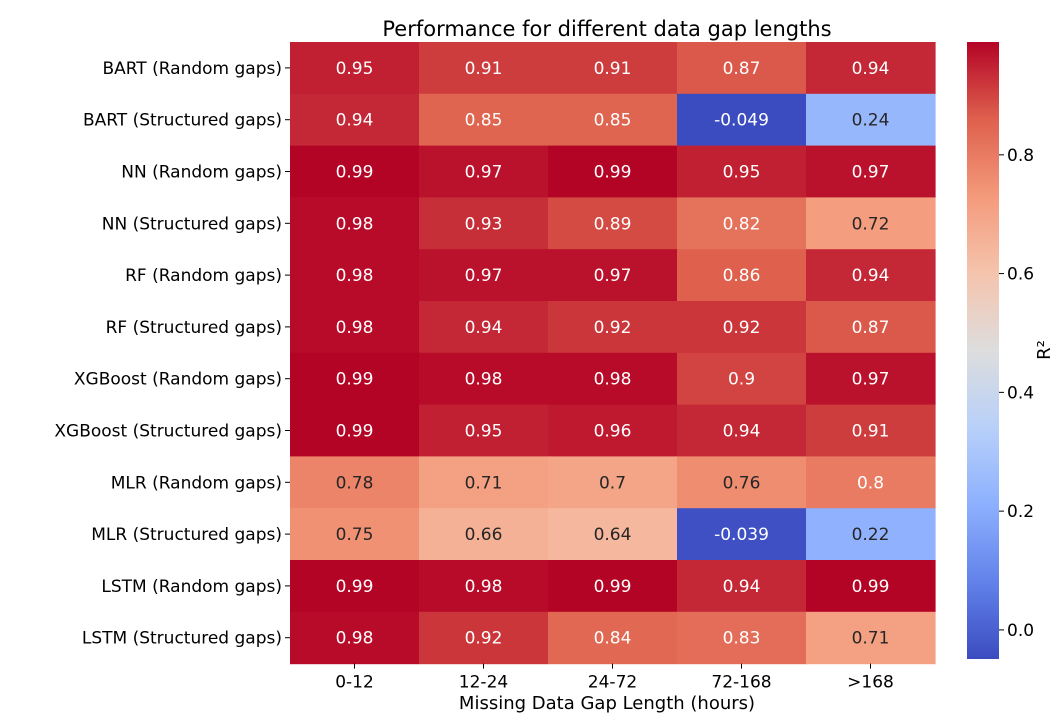 The image size is (1061, 723). I want to click on cell-value-label: 0.78, so click(355, 483).